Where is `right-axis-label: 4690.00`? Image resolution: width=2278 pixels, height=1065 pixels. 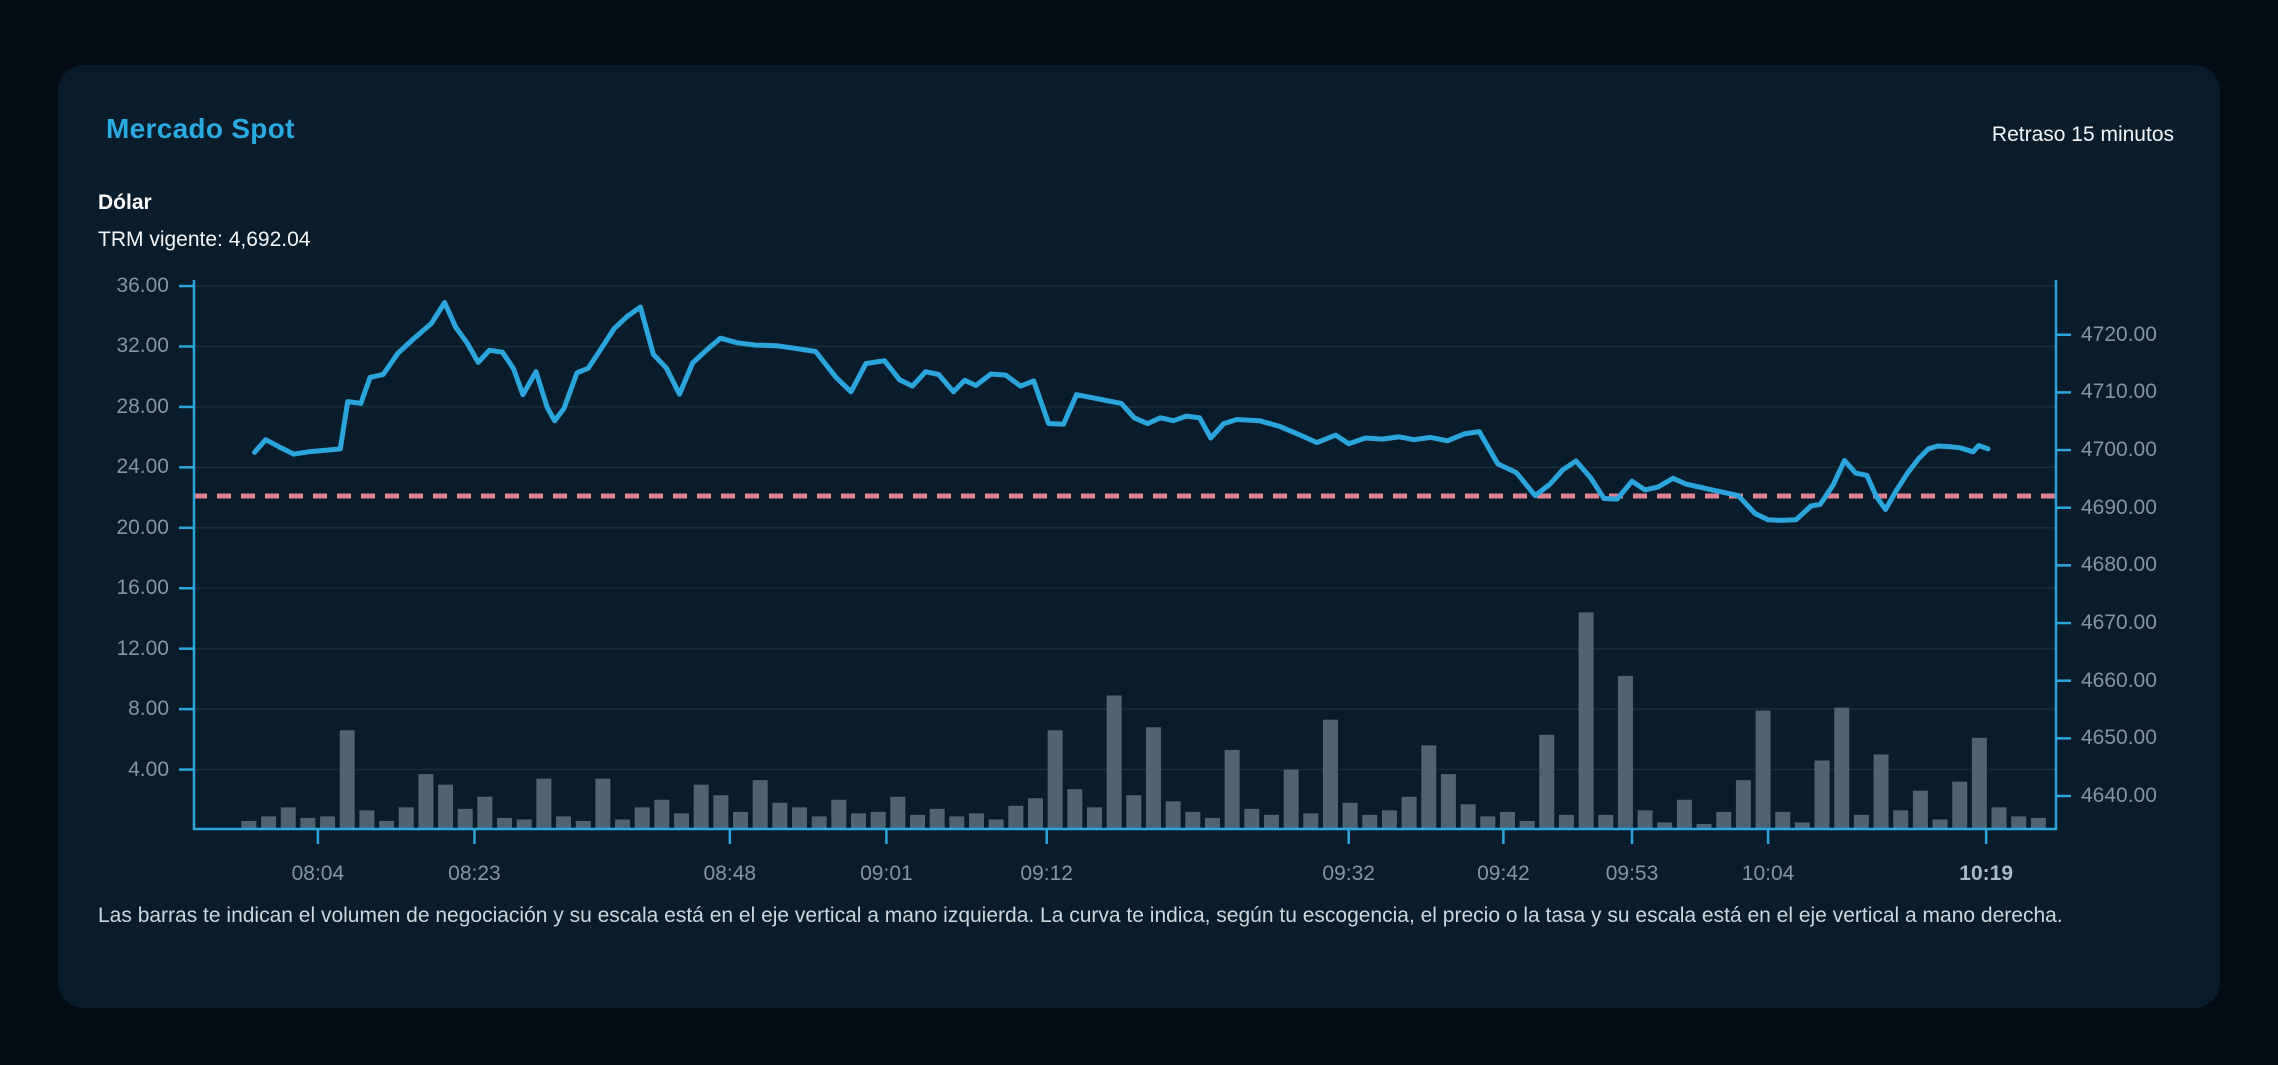
right-axis-label: 4690.00 is located at coordinates (2119, 507).